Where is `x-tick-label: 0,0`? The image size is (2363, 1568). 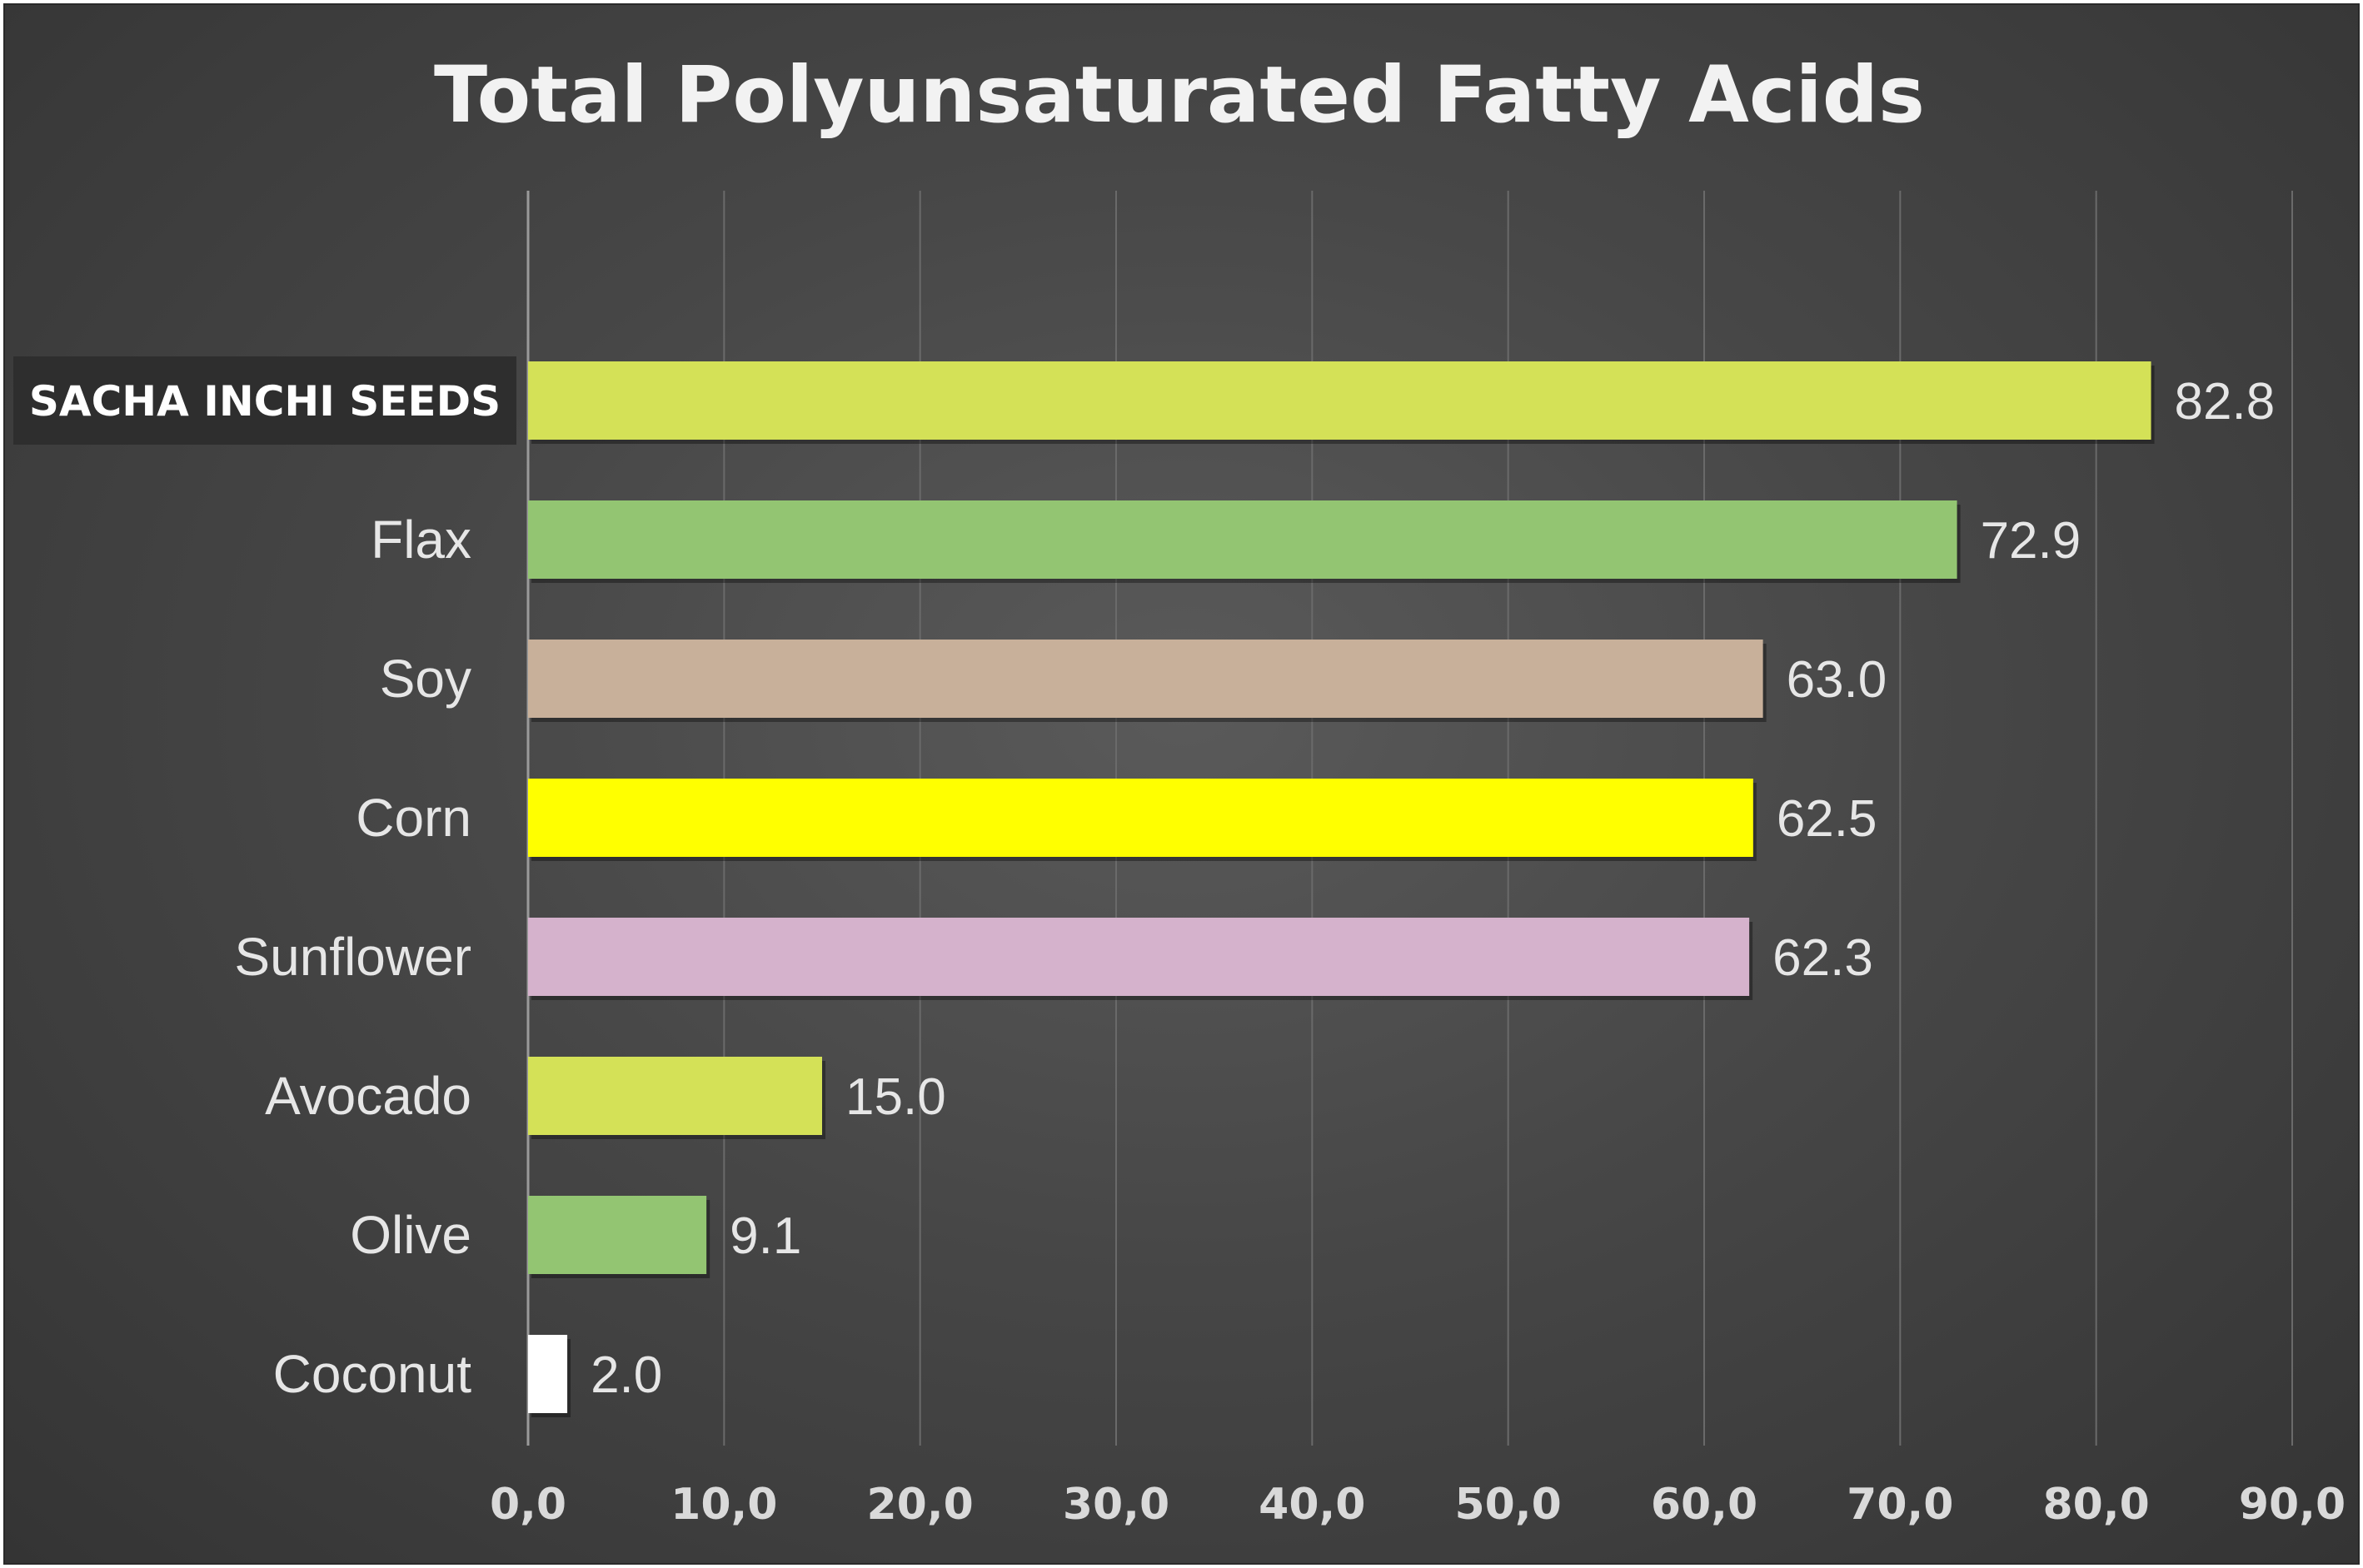
x-tick-label: 0,0 is located at coordinates (528, 1505).